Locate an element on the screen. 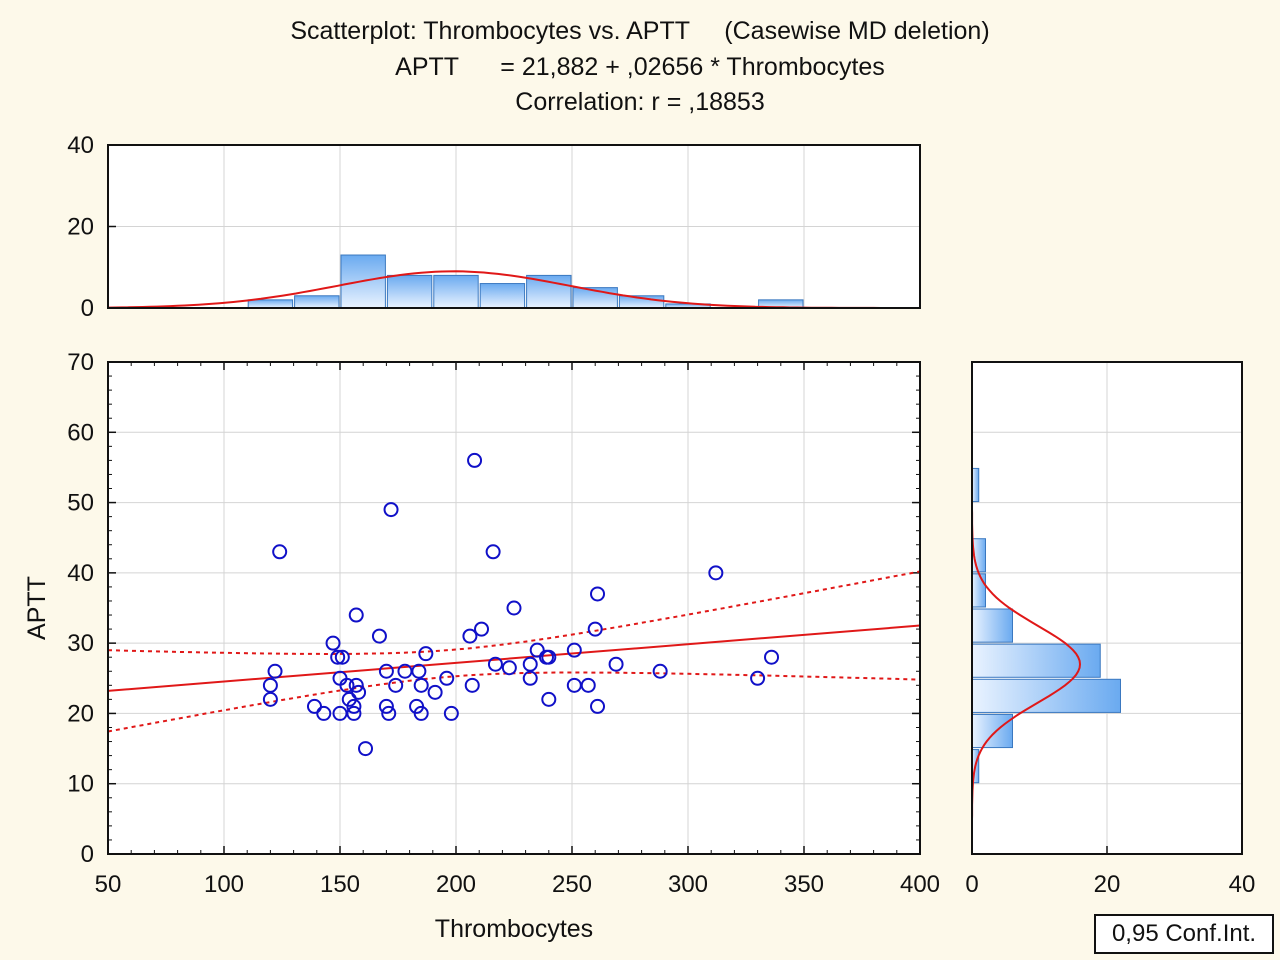  correlation-text: Correlation: r = ,18853 is located at coordinates (640, 102).